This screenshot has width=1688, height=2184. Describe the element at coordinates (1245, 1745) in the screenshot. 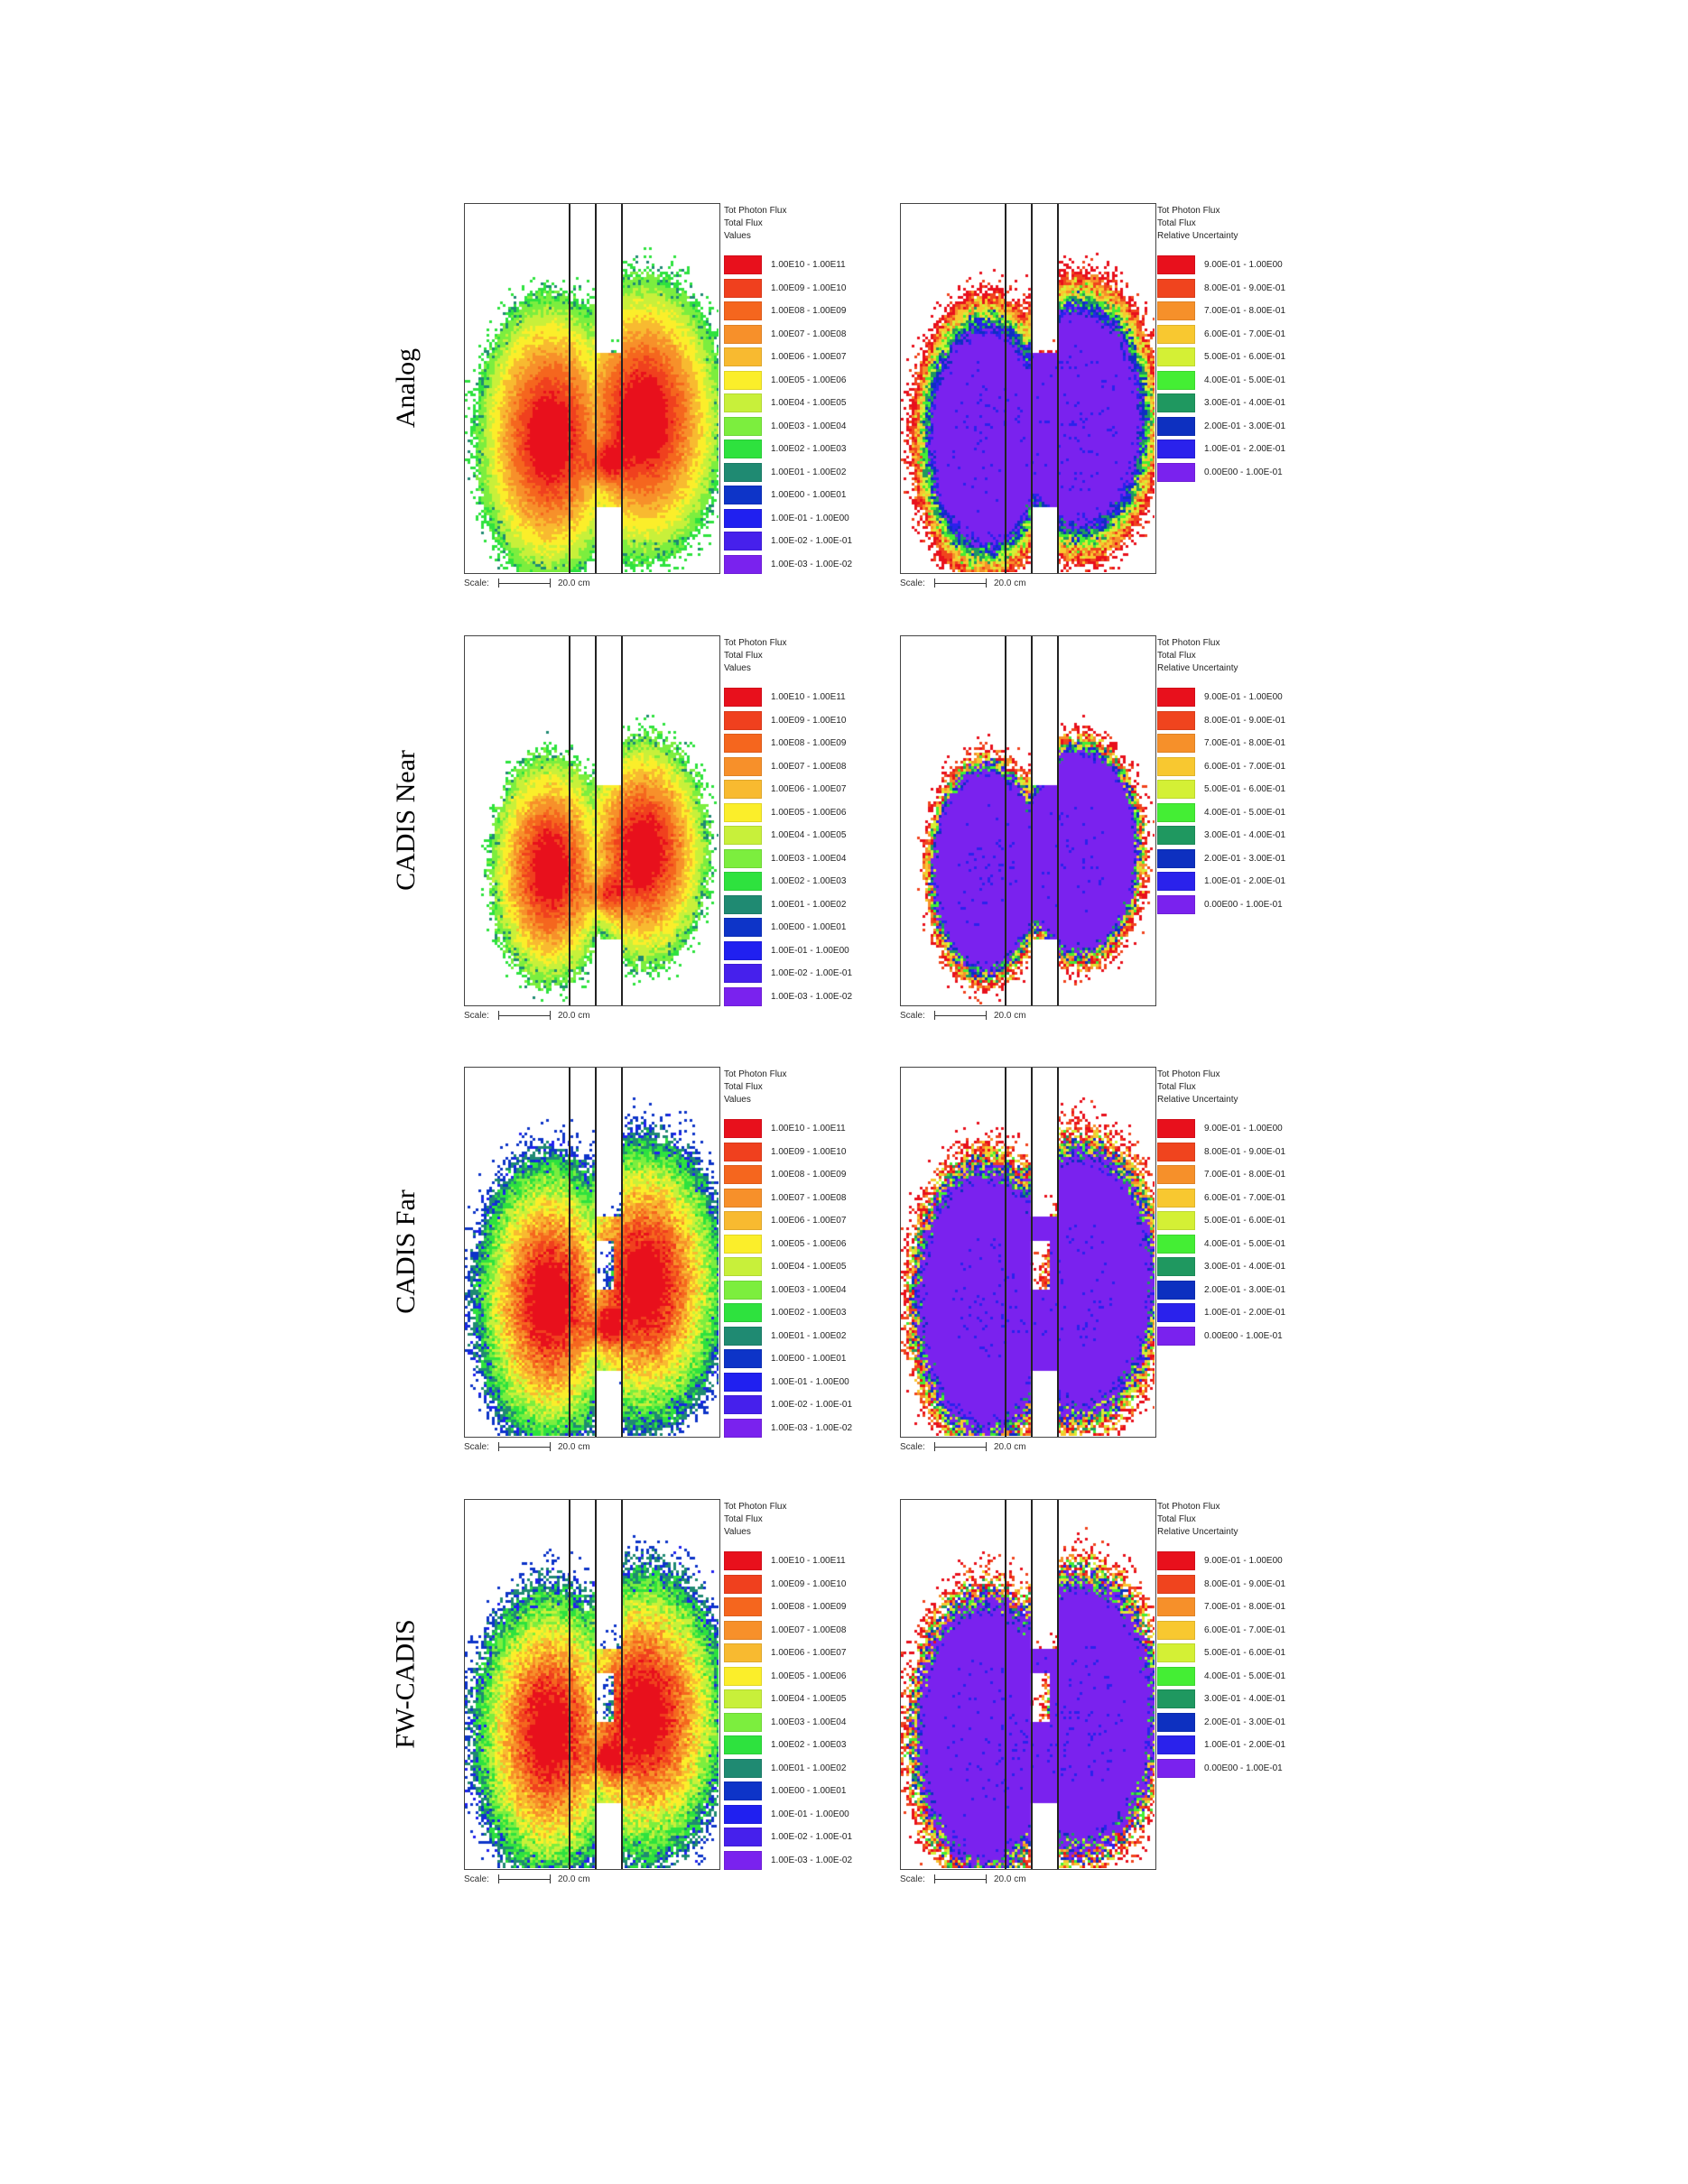

I see `legend-label: 1.00E-01 - 2.00E-01` at that location.